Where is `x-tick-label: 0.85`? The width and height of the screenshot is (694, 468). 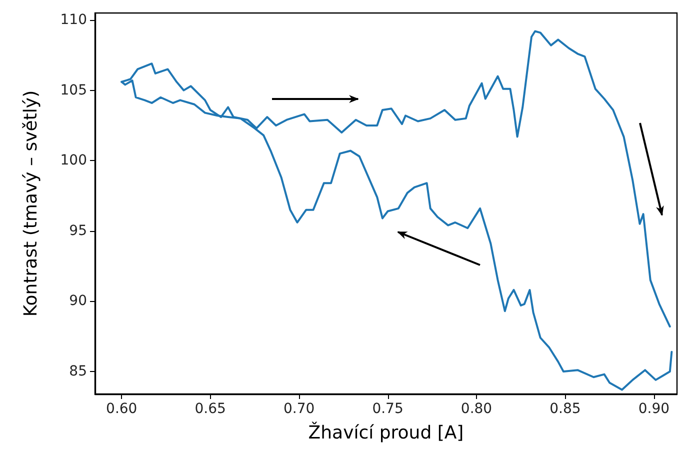
x-tick-label: 0.85 is located at coordinates (565, 409).